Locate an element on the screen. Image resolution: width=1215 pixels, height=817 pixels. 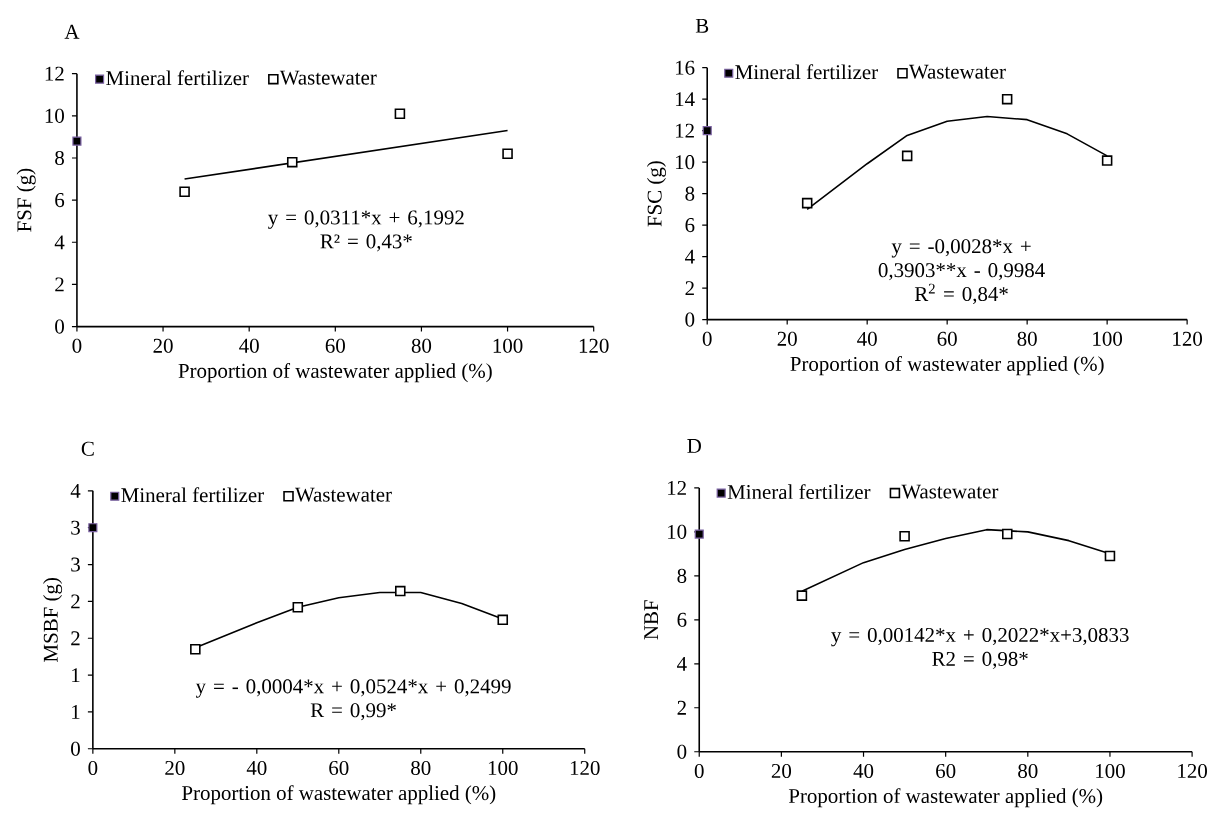
chart-title: A is located at coordinates (72, 31).